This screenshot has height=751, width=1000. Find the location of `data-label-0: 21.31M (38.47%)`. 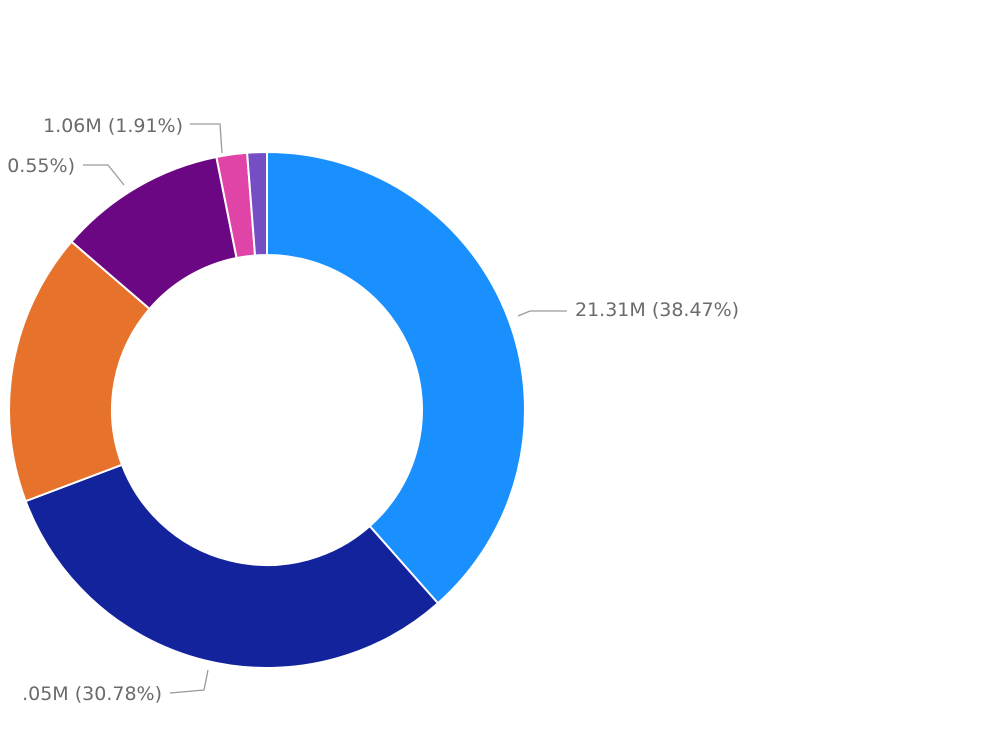

data-label-0: 21.31M (38.47%) is located at coordinates (657, 310).